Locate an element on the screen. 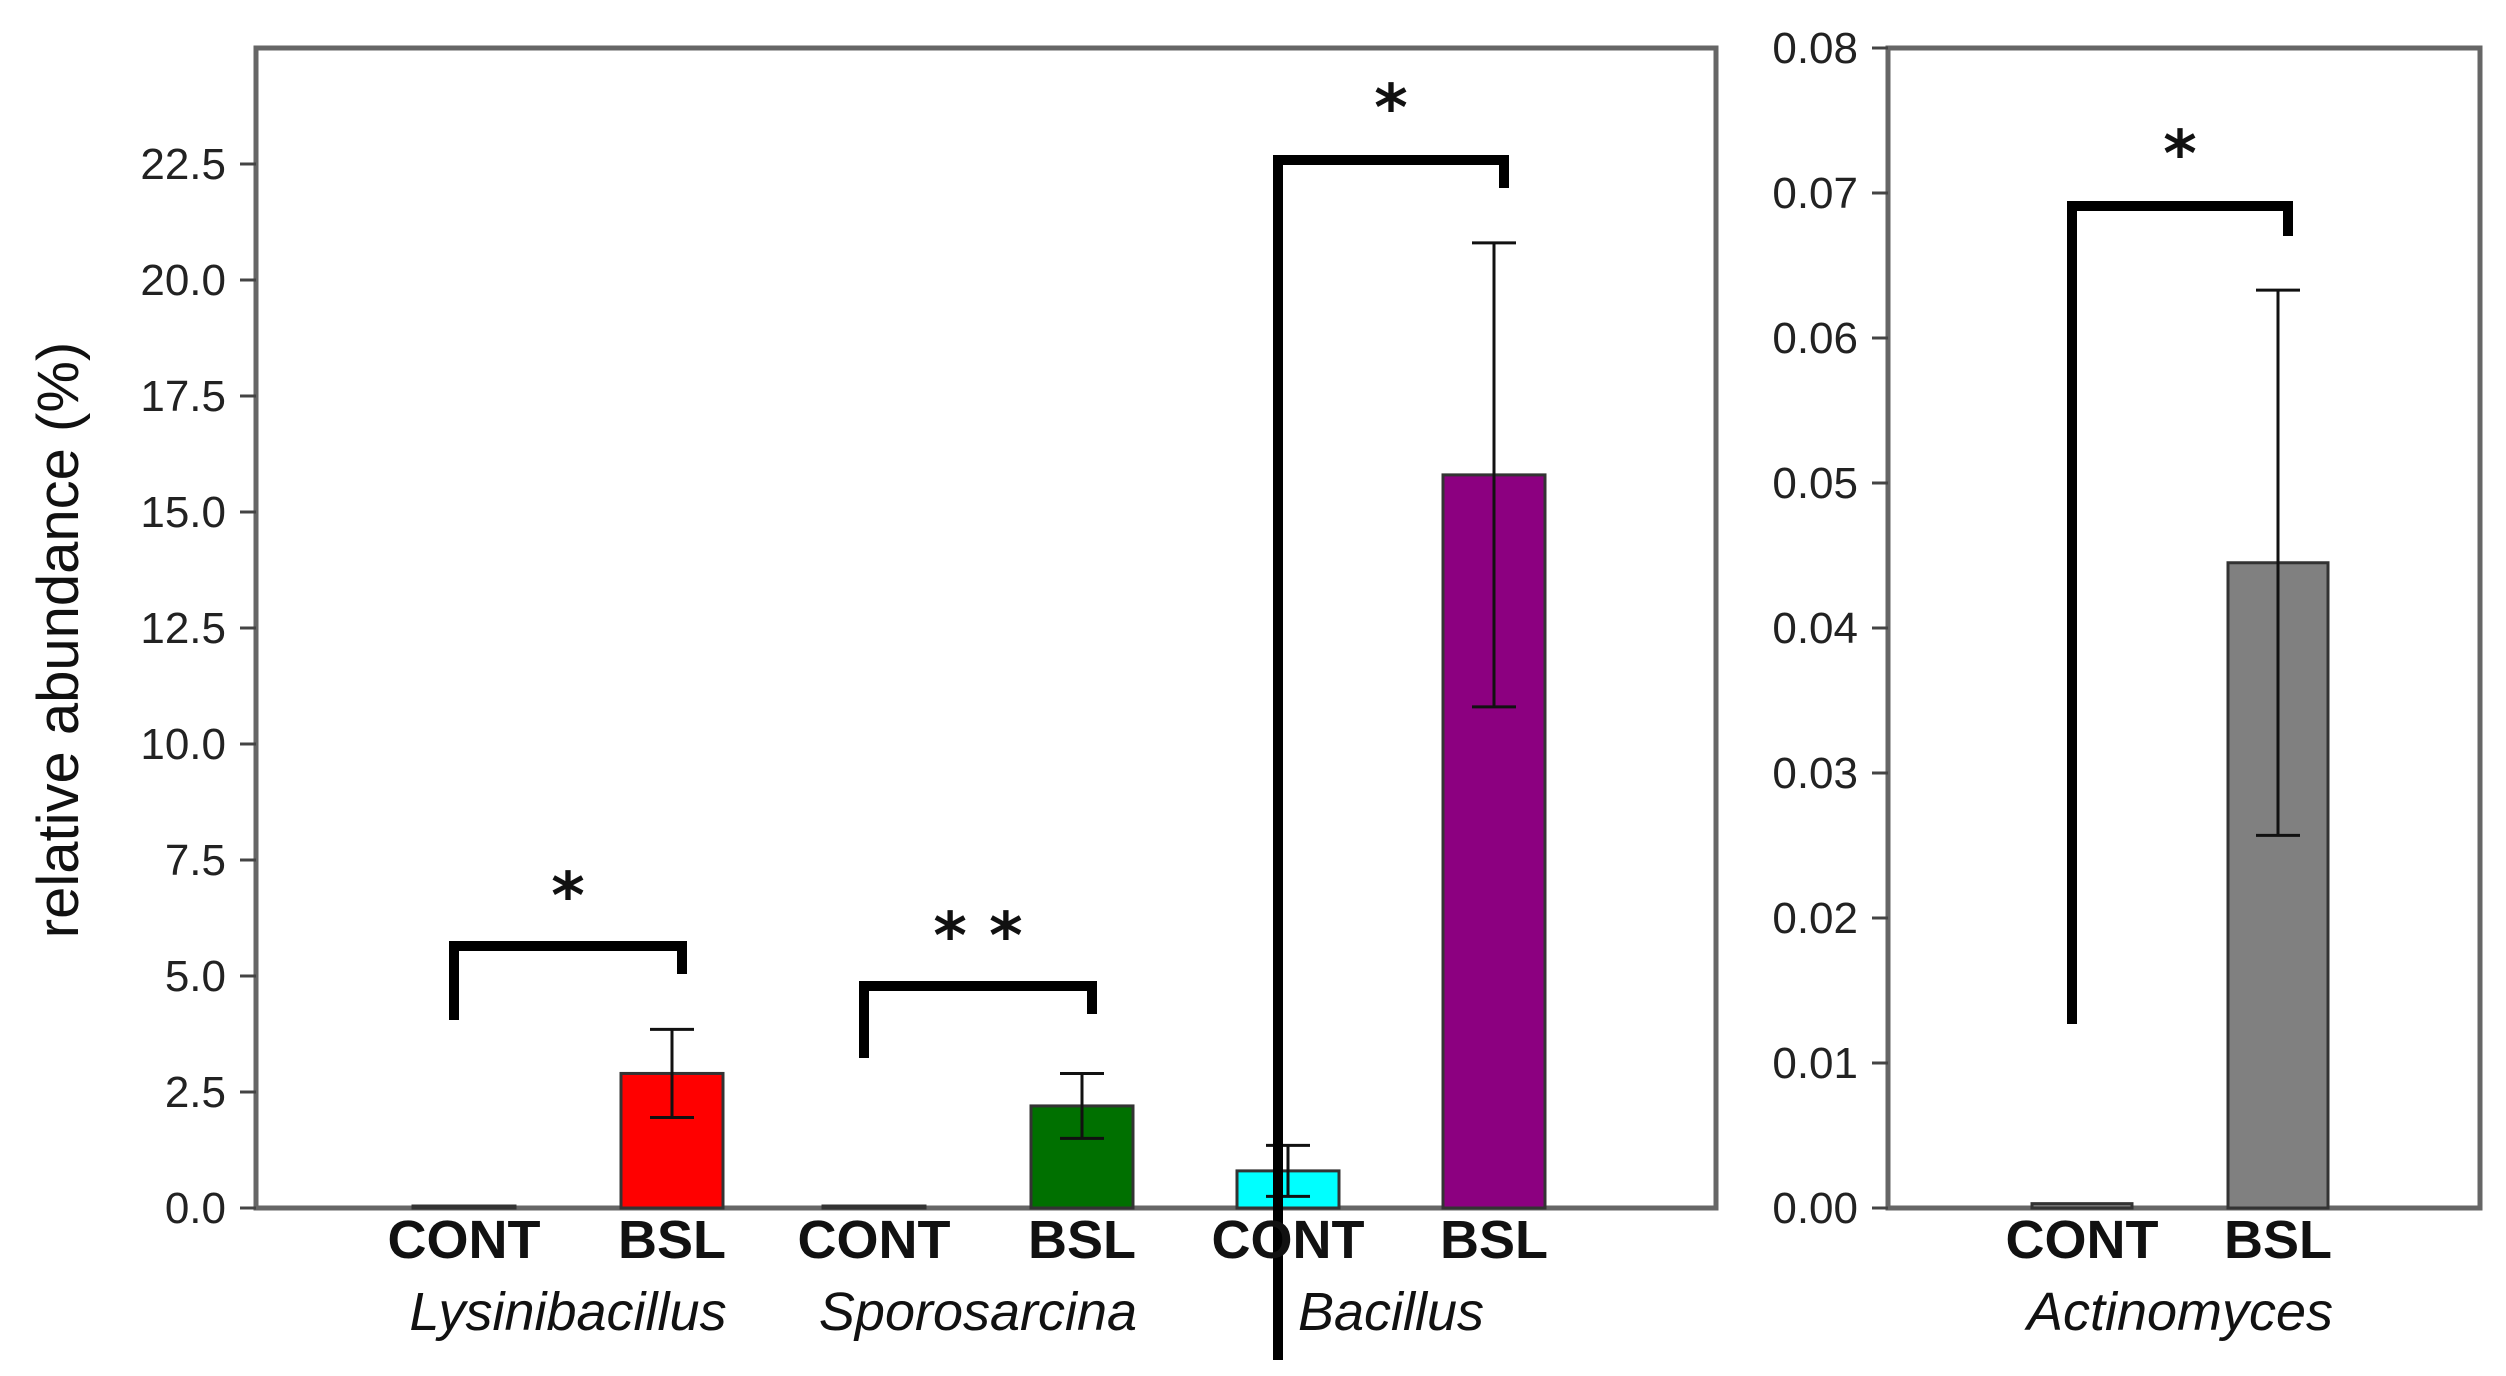 The image size is (2506, 1376). genus-label: Sporosarcina is located at coordinates (978, 1312).